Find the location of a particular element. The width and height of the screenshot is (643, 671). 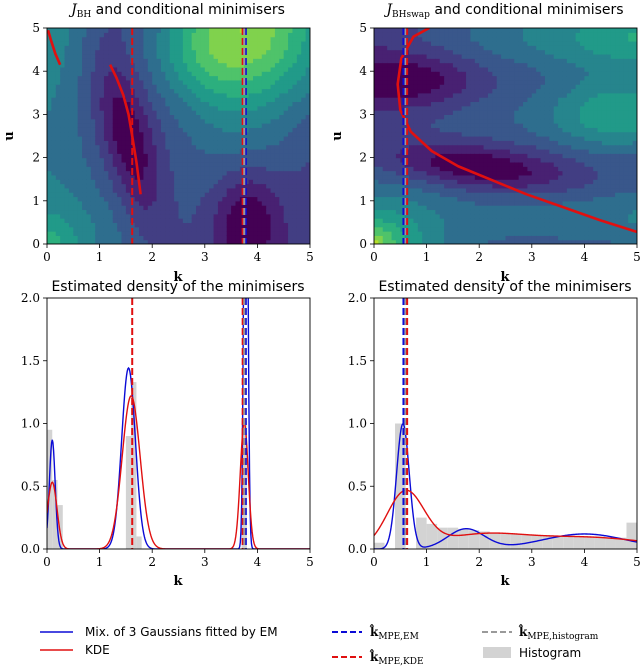

panel-title: JBHswap and conditional minimisers is located at coordinates (503, 11).